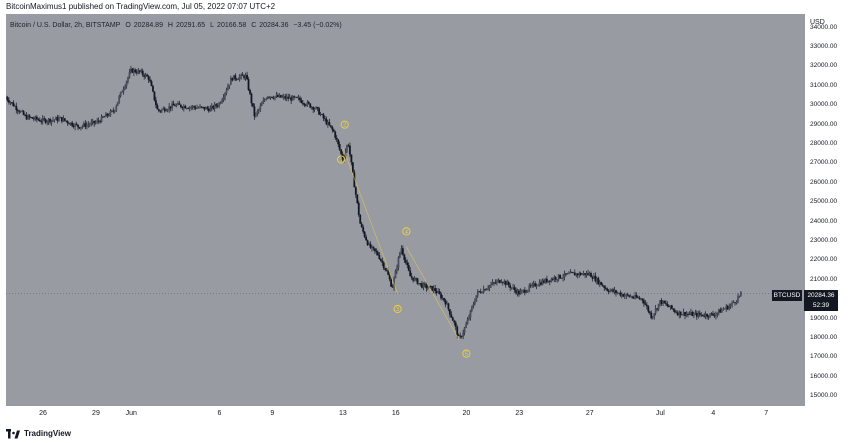 Image resolution: width=850 pixels, height=443 pixels. Describe the element at coordinates (824, 318) in the screenshot. I see `price-tick-label: 19000.00` at that location.